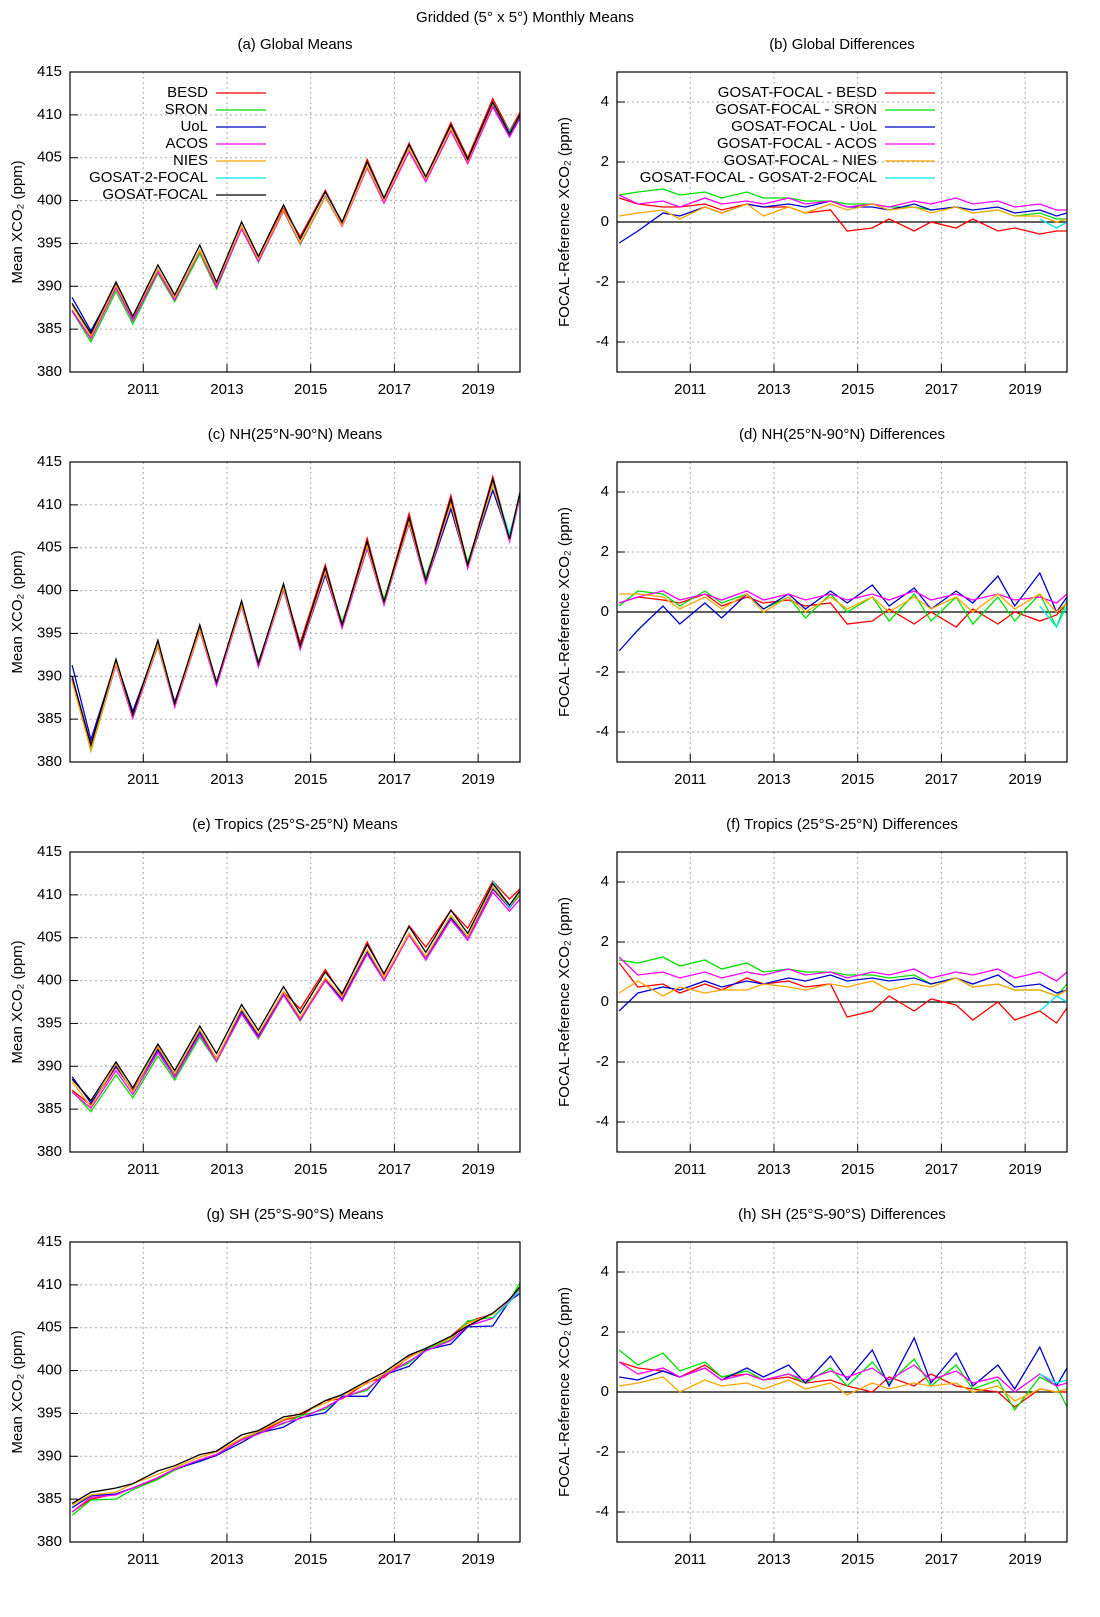  I want to click on legend-label: GOSAT-FOCAL - NIES, so click(800, 160).